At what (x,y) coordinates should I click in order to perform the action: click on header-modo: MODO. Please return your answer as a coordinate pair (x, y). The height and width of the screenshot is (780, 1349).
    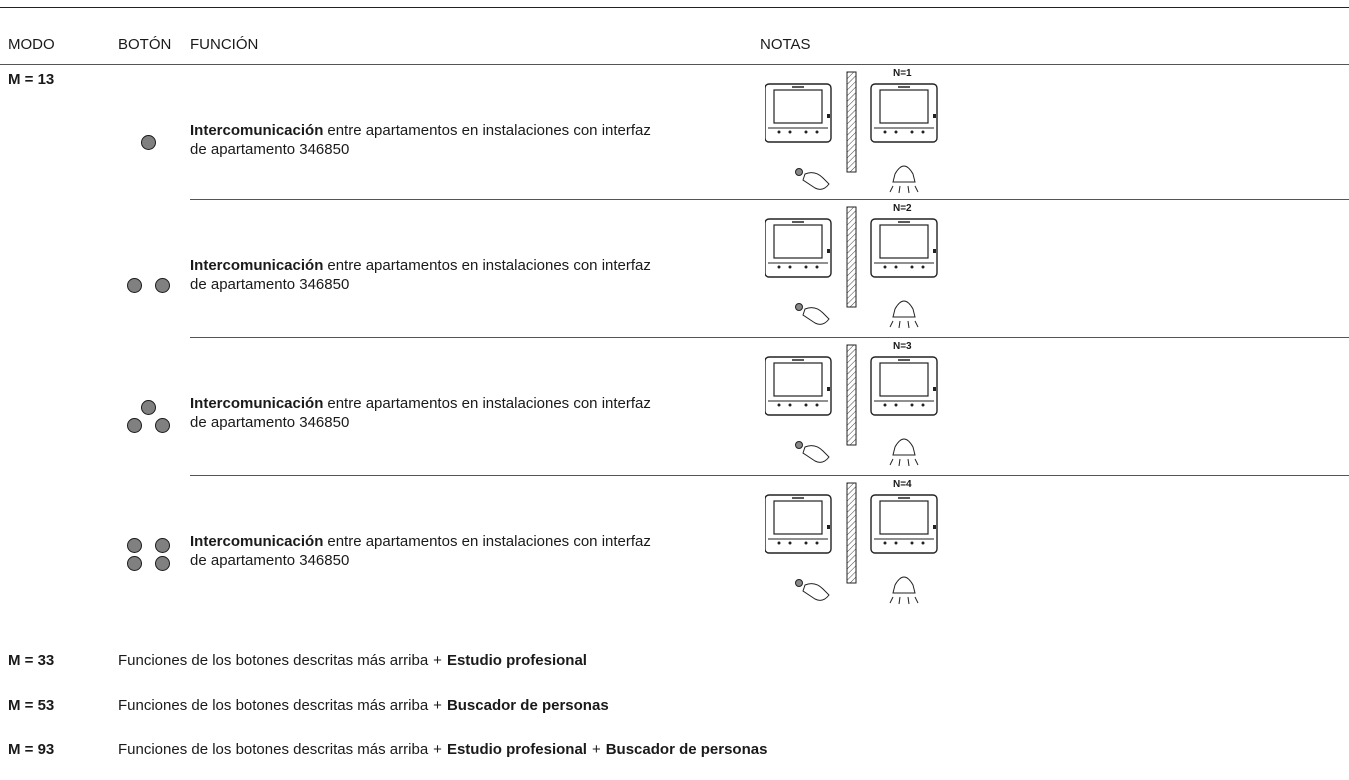
    Looking at the image, I should click on (31, 44).